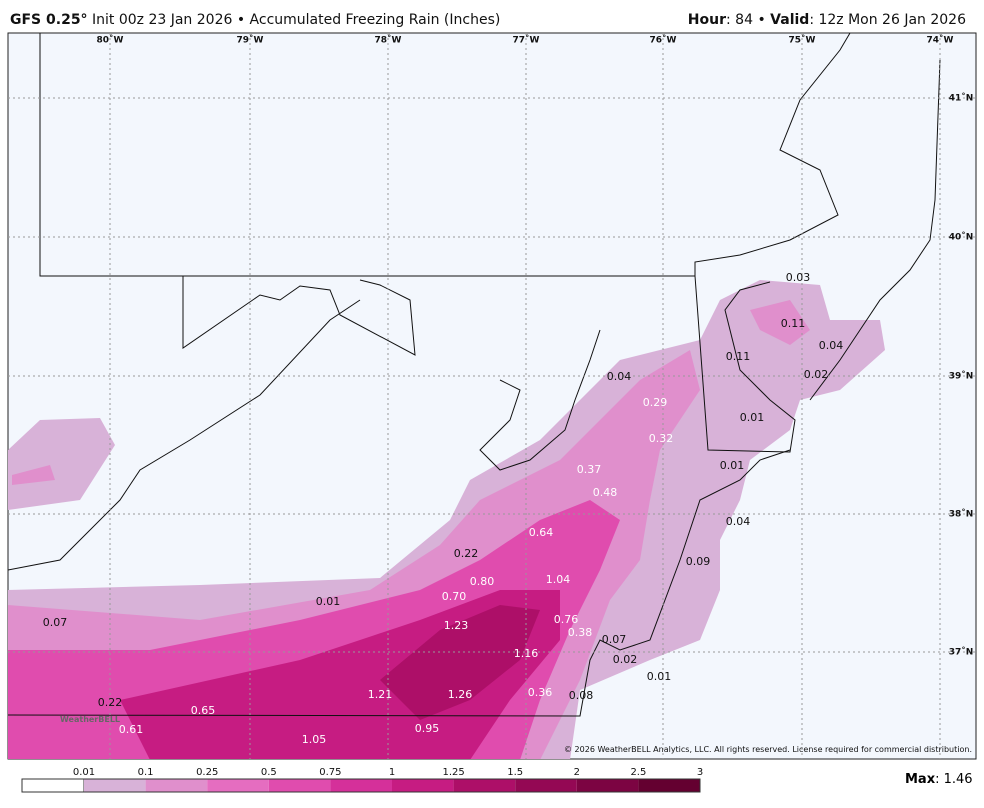 Image resolution: width=984 pixels, height=808 pixels. I want to click on longitude-label: 80˚W, so click(110, 40).